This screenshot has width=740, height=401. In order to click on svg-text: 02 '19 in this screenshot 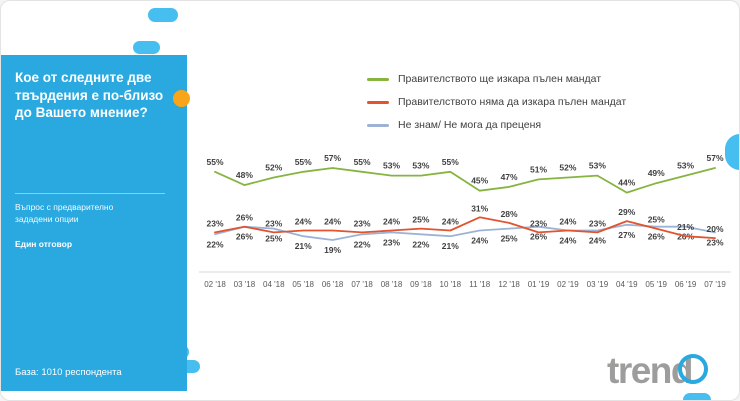, I will do `click(568, 284)`.